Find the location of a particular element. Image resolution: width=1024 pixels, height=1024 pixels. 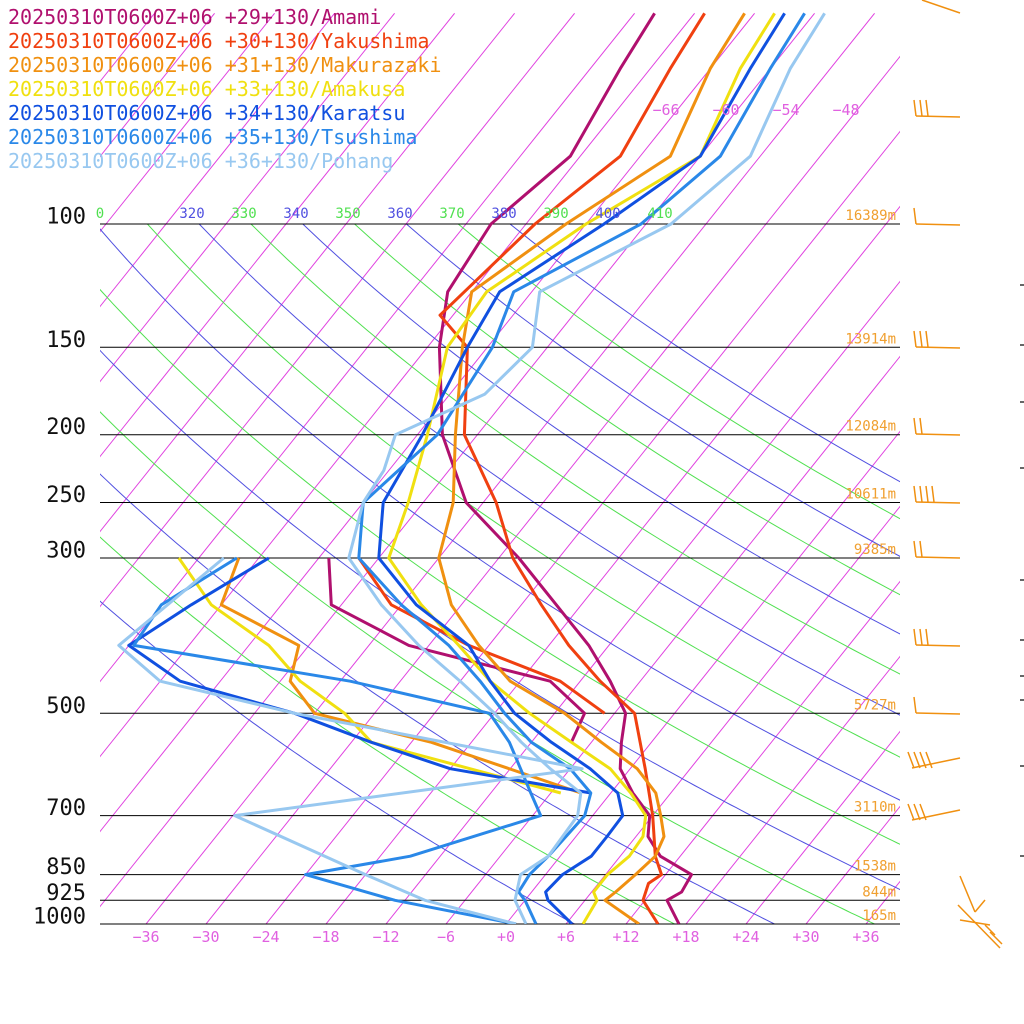

height-label: 844m is located at coordinates (879, 892).